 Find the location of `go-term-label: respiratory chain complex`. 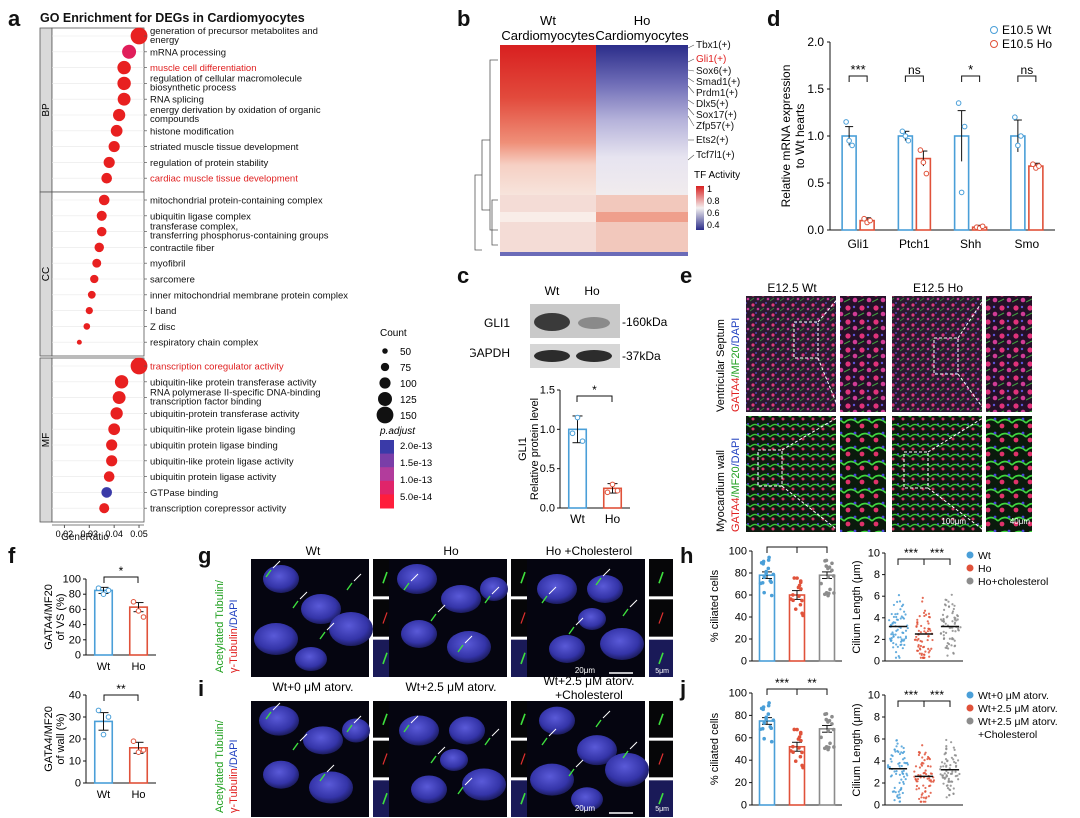

go-term-label: respiratory chain complex is located at coordinates (204, 343).